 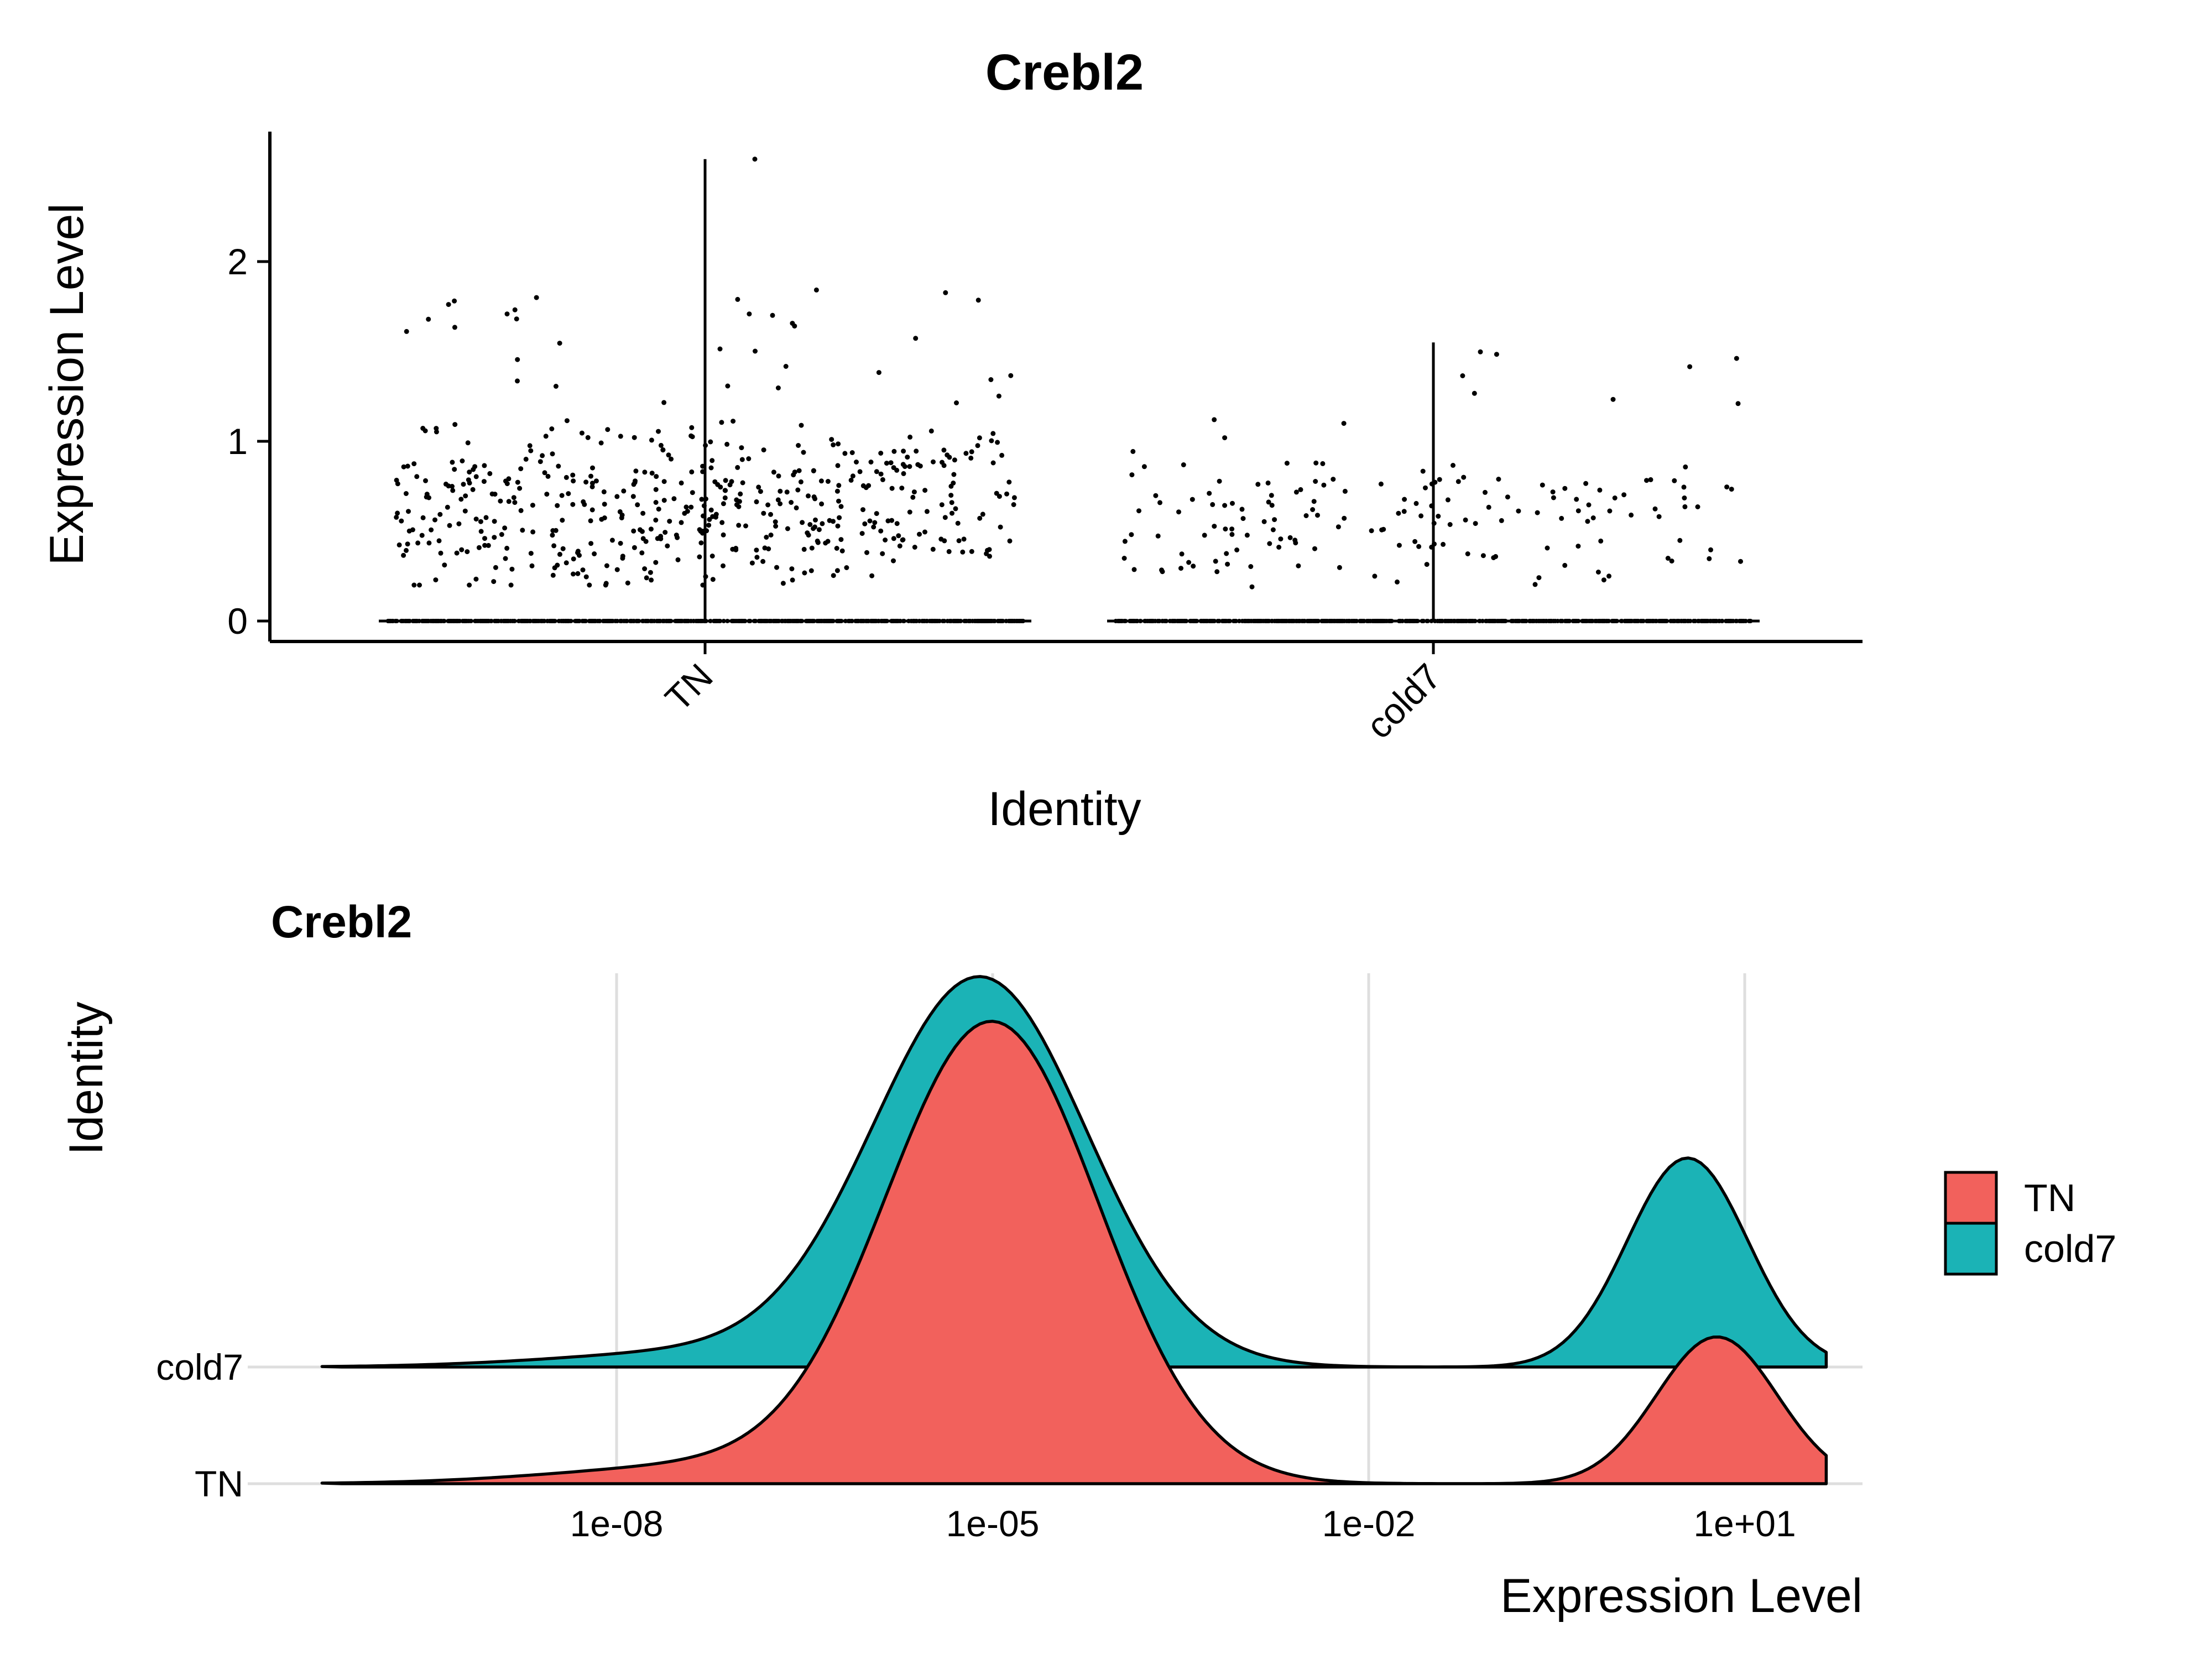 I want to click on ridge-y-tick-label: TN, so click(x=219, y=1484).